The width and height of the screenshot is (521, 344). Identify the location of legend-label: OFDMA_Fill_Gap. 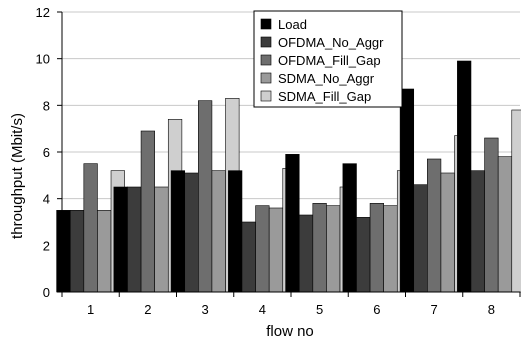
(329, 60).